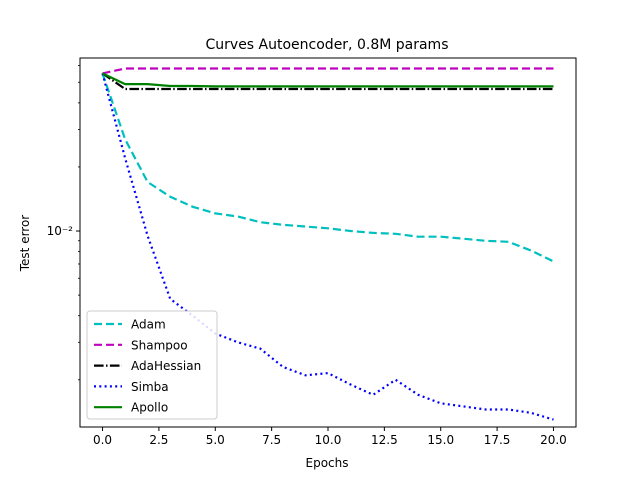 The image size is (640, 480). I want to click on series-line-adahessian, so click(327, 81).